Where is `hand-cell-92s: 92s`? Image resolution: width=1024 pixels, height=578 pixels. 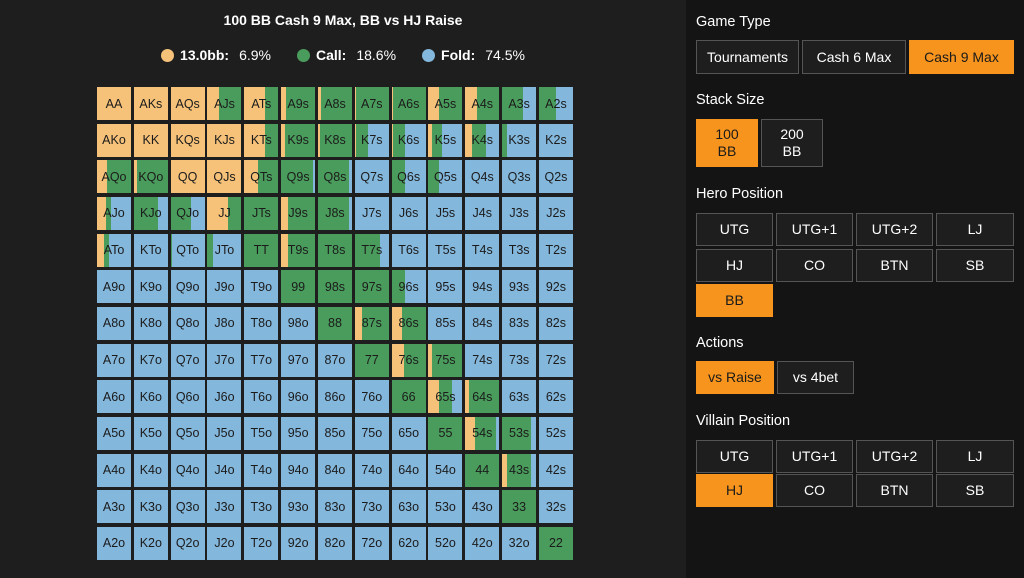 hand-cell-92s: 92s is located at coordinates (555, 287).